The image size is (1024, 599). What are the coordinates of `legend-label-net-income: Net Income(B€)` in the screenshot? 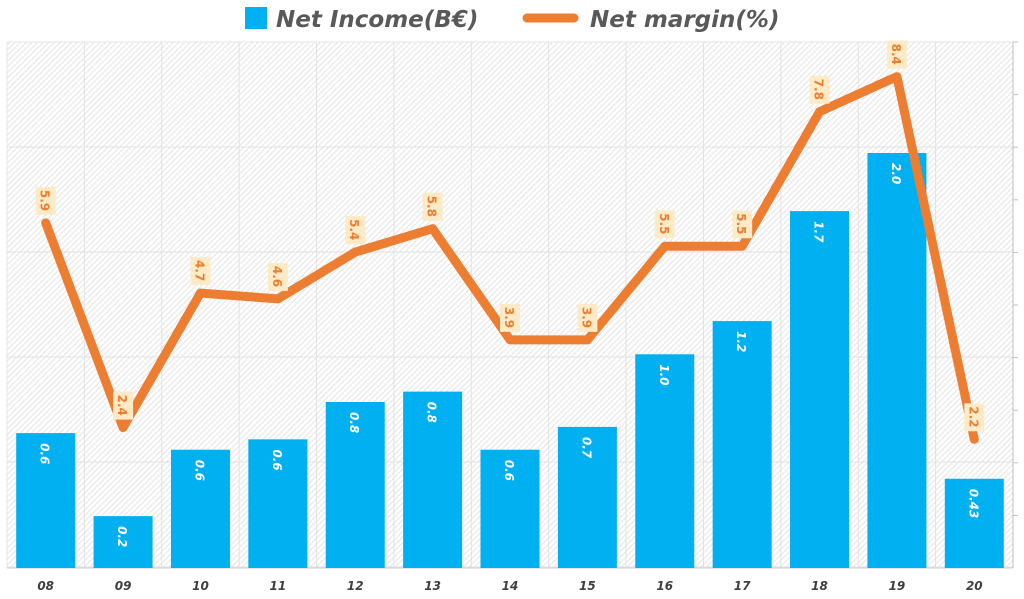 It's located at (377, 20).